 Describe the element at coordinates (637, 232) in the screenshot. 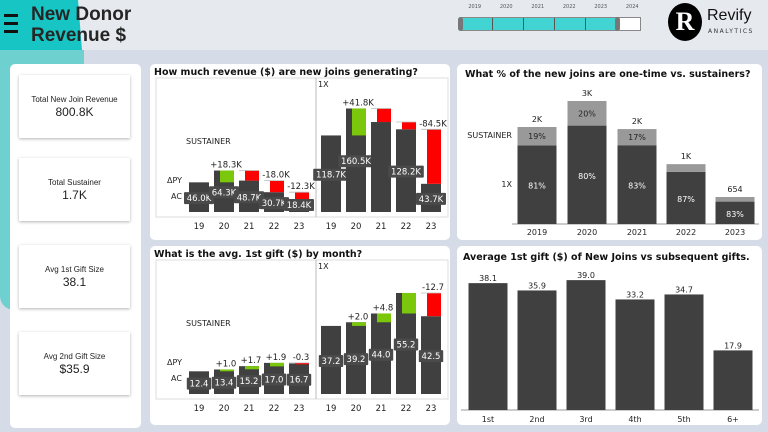

I see `x-tick-label: 2021` at that location.